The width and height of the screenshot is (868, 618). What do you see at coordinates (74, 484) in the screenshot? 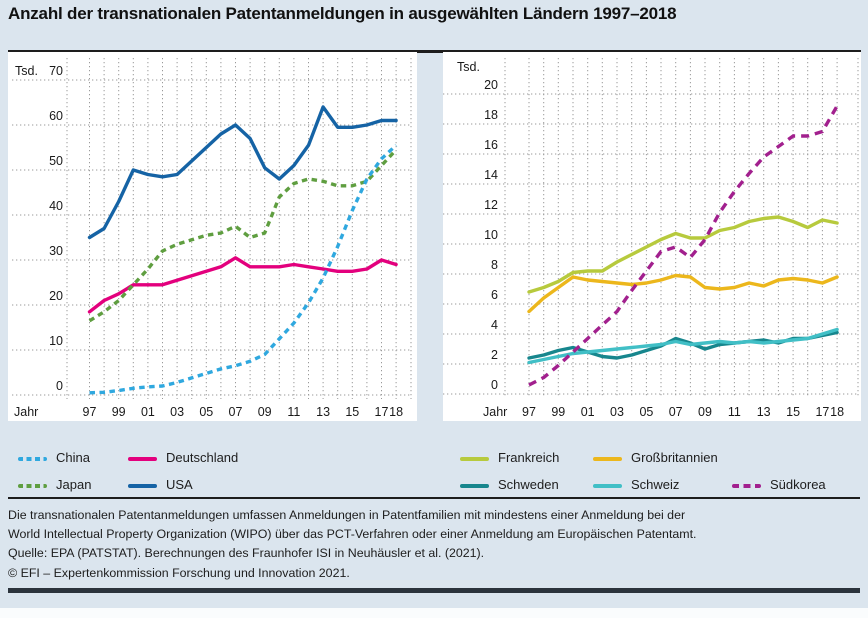
I see `legend-label: Japan` at bounding box center [74, 484].